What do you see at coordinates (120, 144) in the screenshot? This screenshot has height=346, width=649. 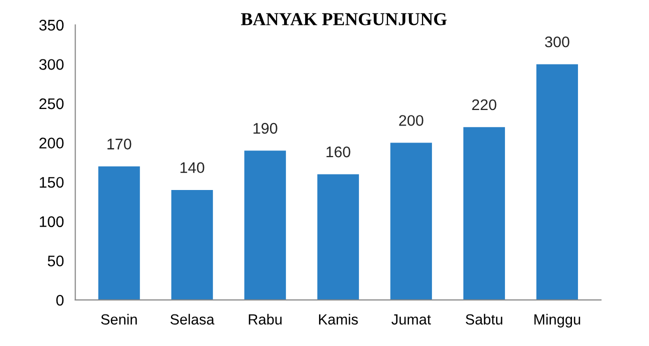 I see `data-label: 170` at bounding box center [120, 144].